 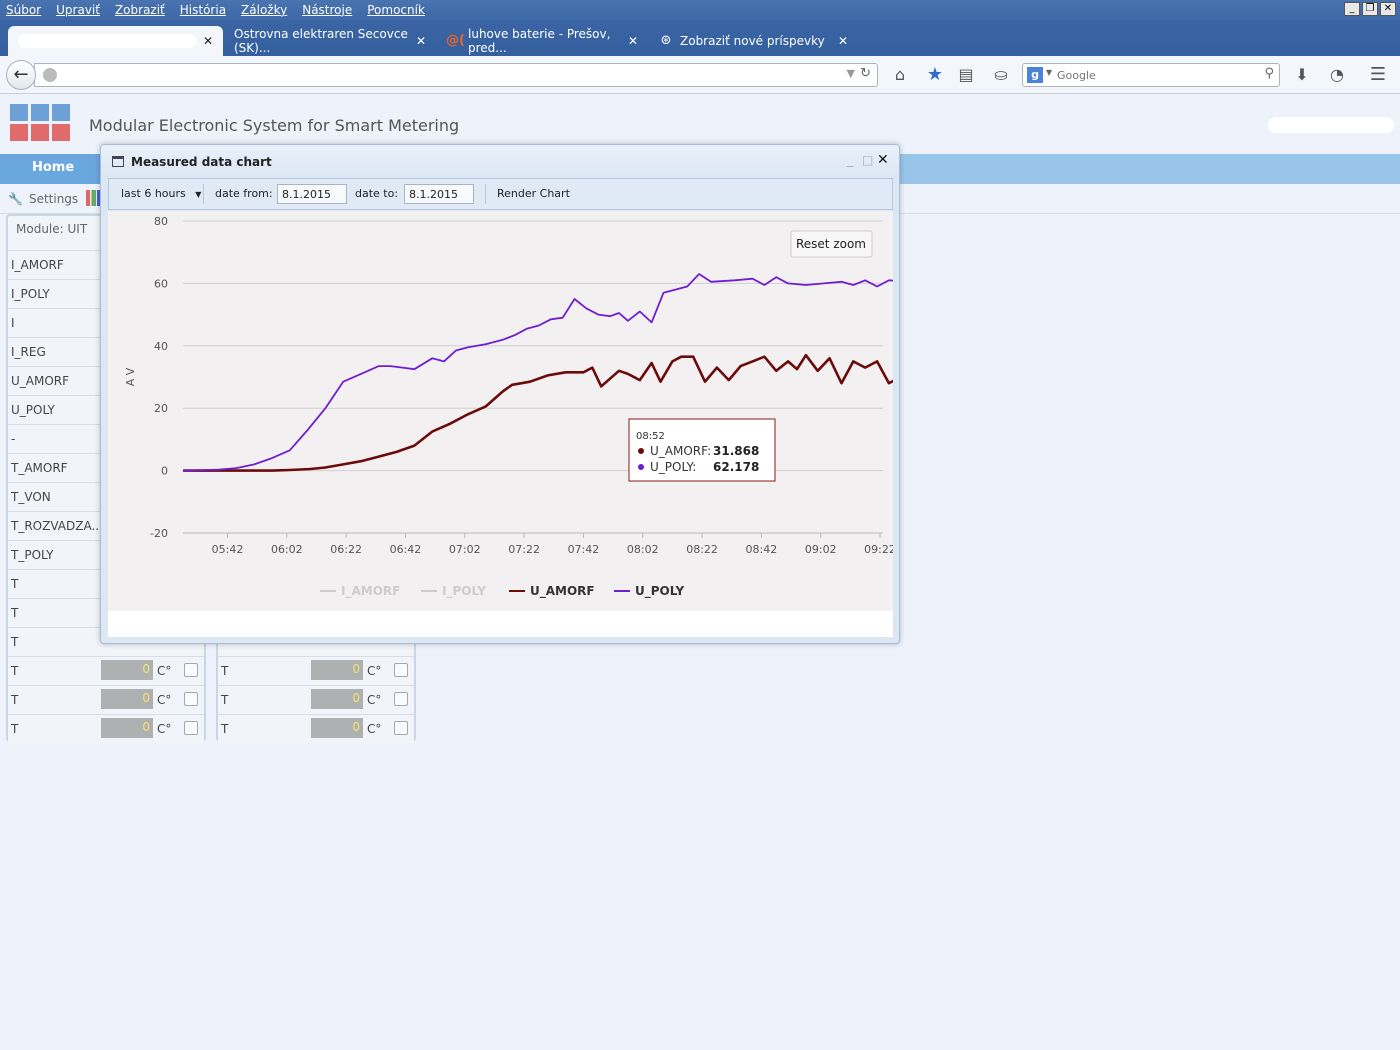 What do you see at coordinates (327, 10) in the screenshot?
I see `menu-tools: Nástroje` at bounding box center [327, 10].